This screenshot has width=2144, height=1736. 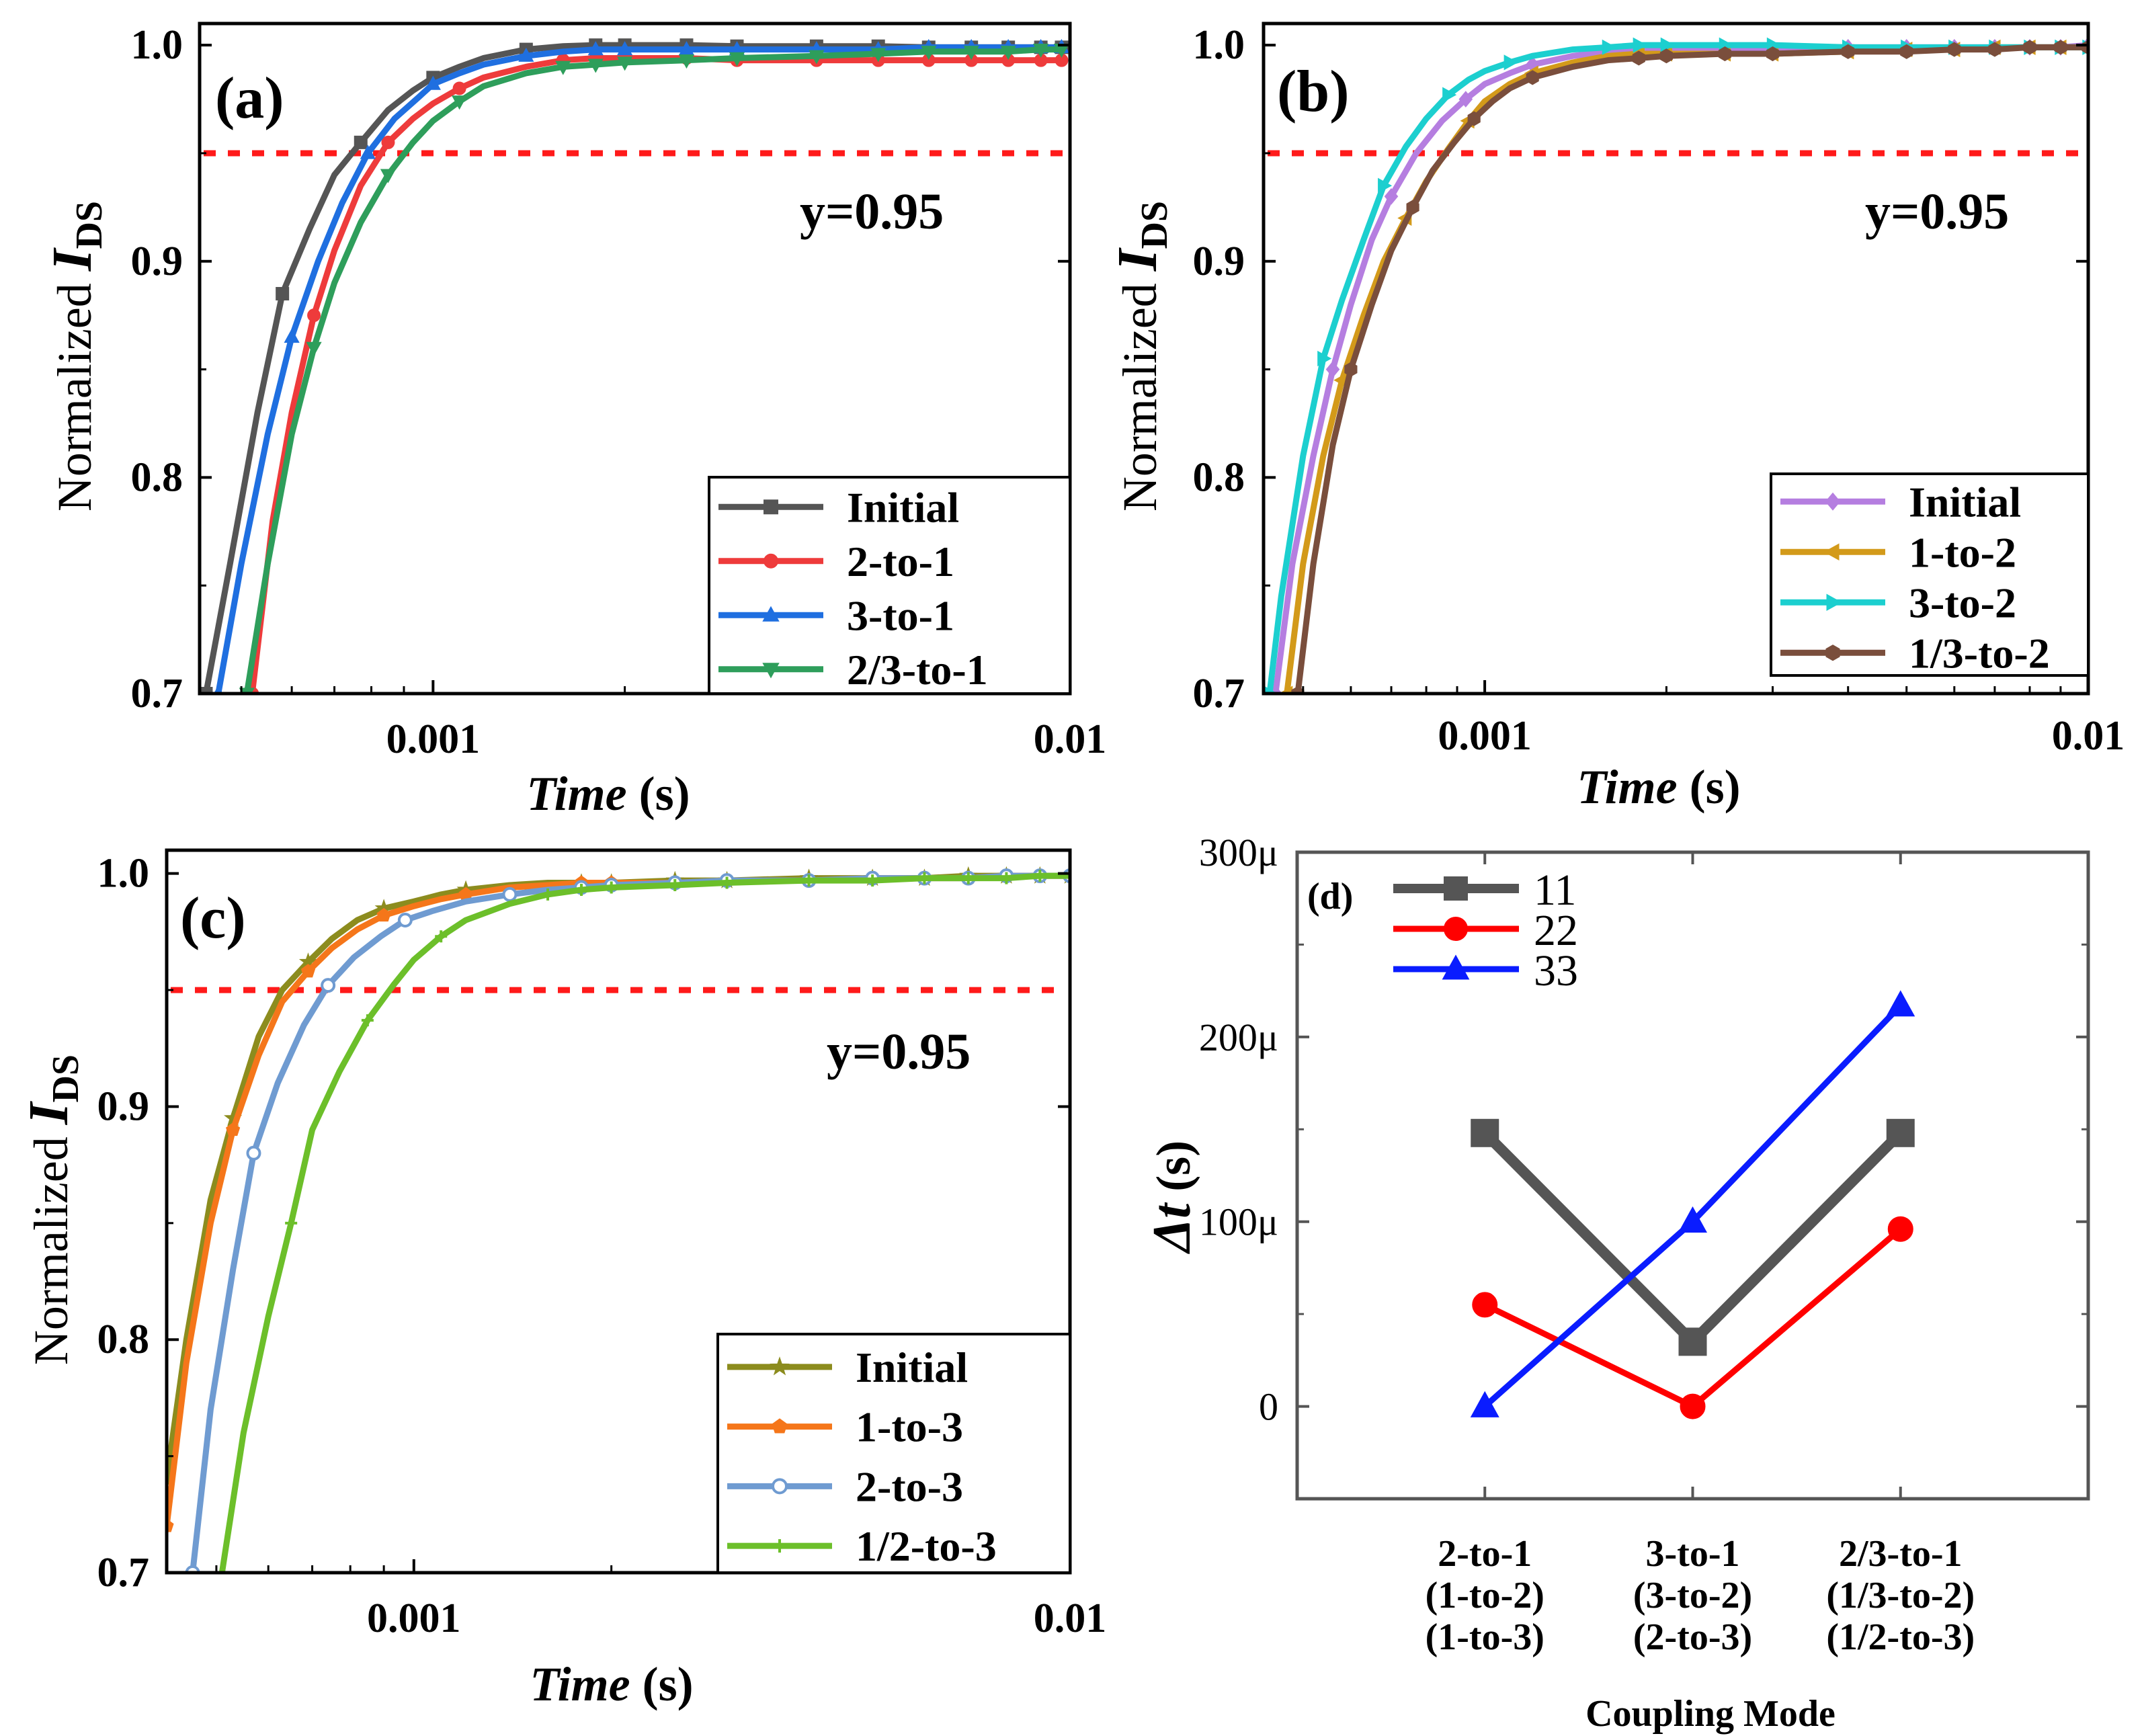 I want to click on x-category-label: (1-to-2), so click(x=1485, y=1595).